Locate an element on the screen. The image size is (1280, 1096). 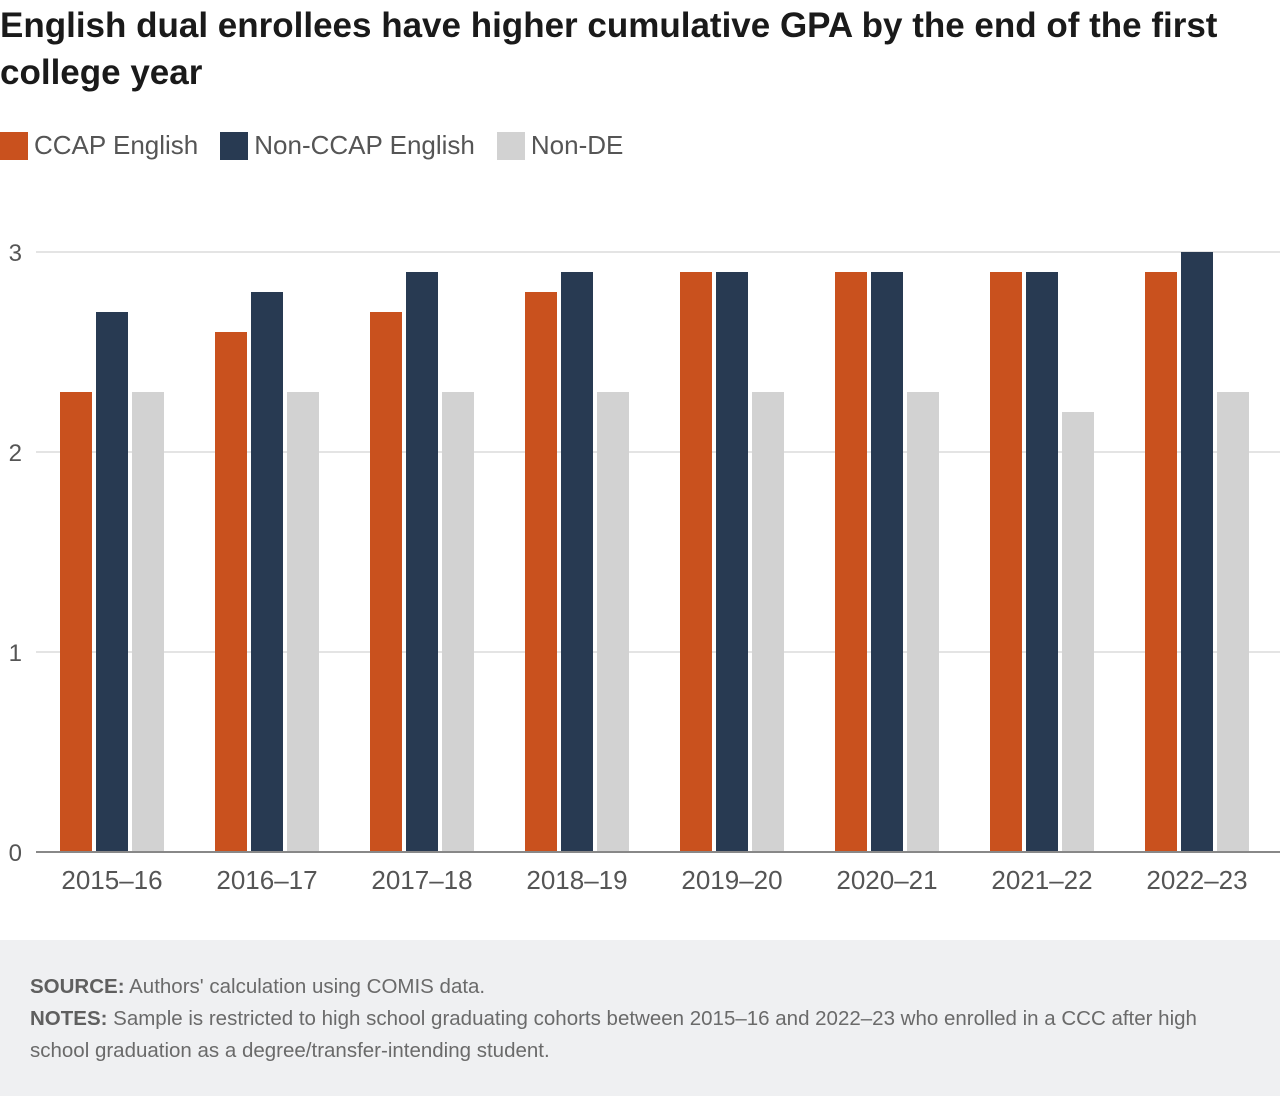
legend: CCAP English Non-CCAP English Non-DE is located at coordinates (322, 145).